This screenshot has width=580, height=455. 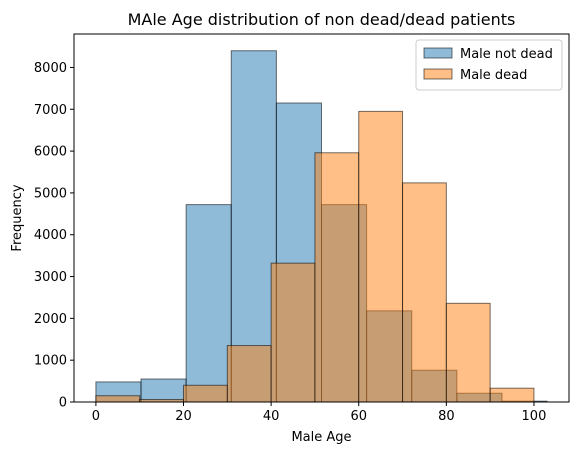 What do you see at coordinates (506, 54) in the screenshot?
I see `legend-label-0: Male not dead` at bounding box center [506, 54].